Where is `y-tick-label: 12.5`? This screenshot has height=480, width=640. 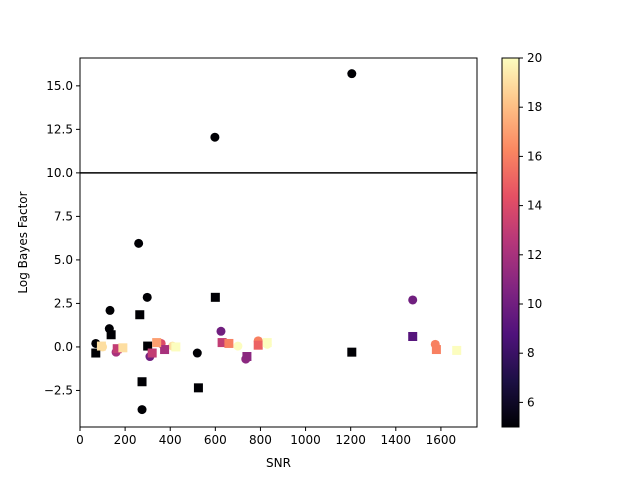 y-tick-label: 12.5 is located at coordinates (59, 129).